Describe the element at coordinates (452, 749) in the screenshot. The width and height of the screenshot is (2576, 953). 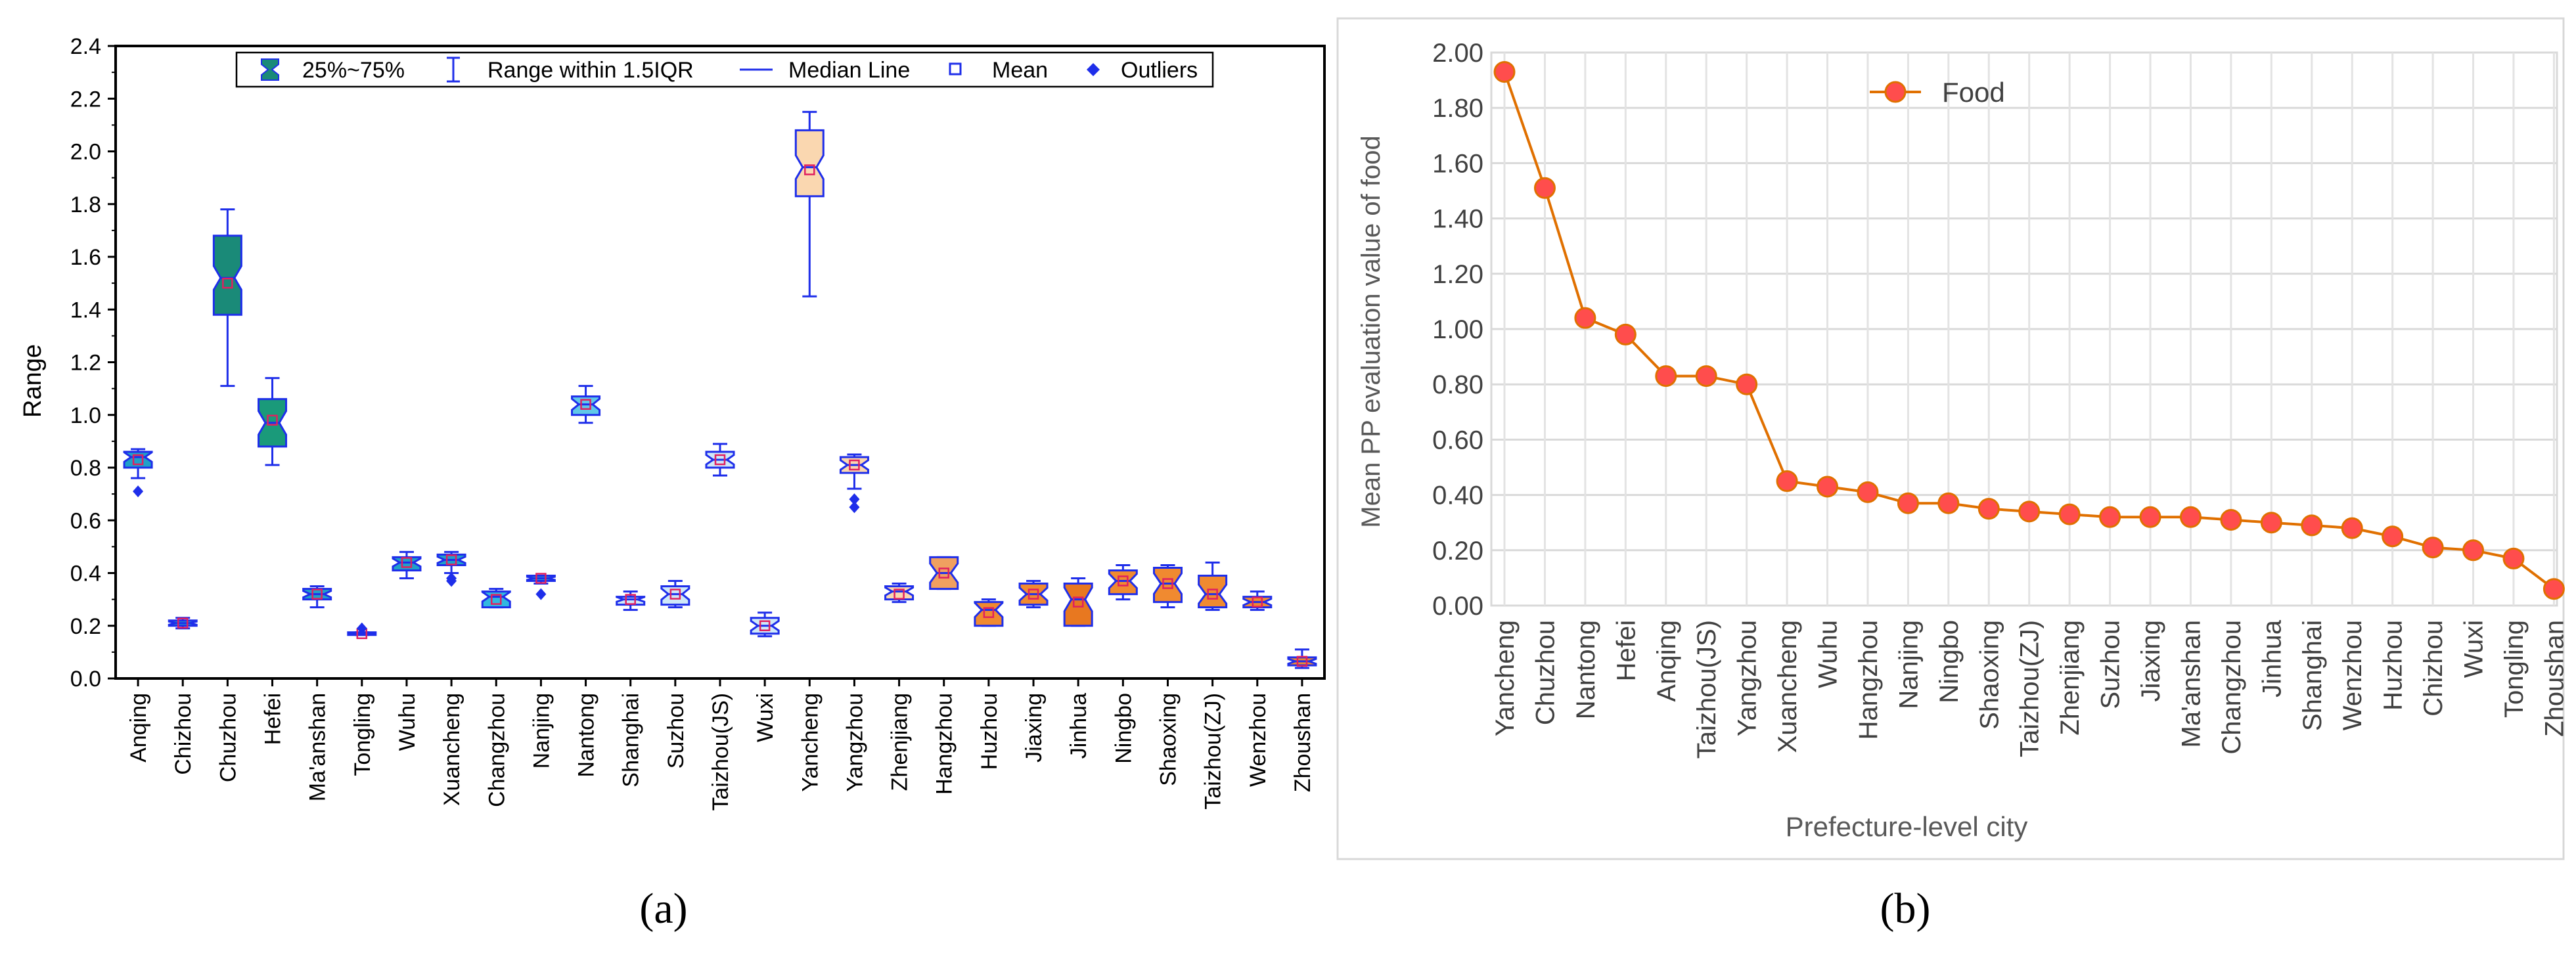
I see `box-plot-x-tick-label: Xuancheng` at that location.